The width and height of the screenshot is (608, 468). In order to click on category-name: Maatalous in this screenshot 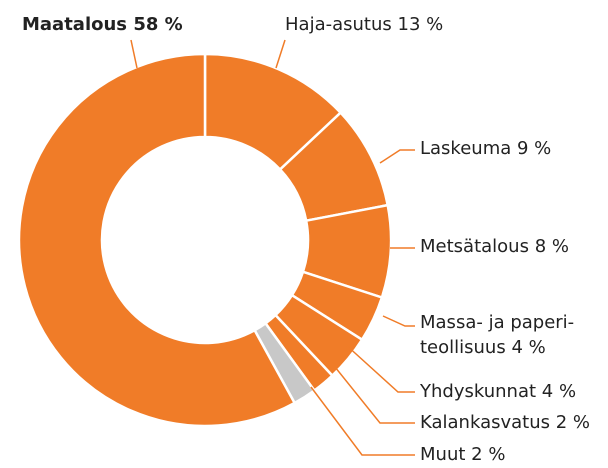, I will do `click(75, 24)`.